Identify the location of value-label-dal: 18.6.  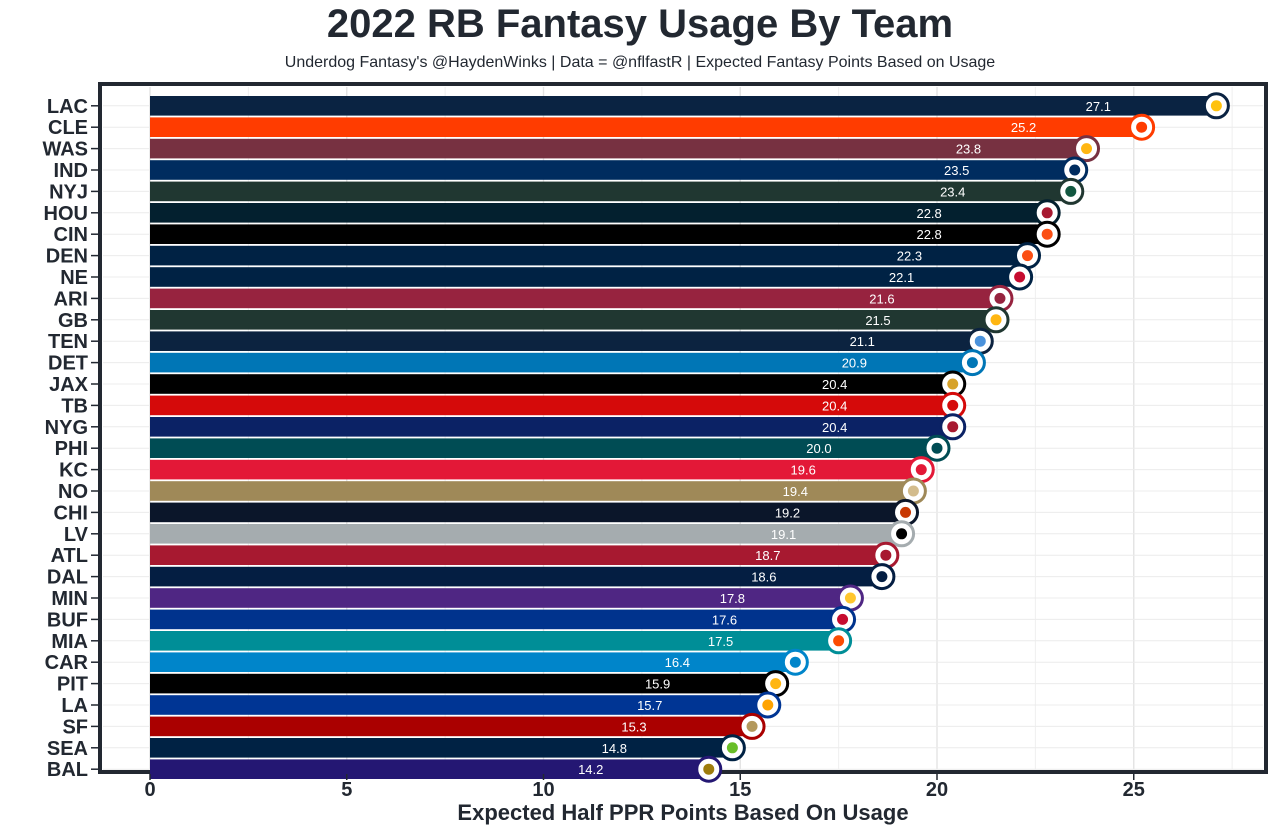
(763, 577).